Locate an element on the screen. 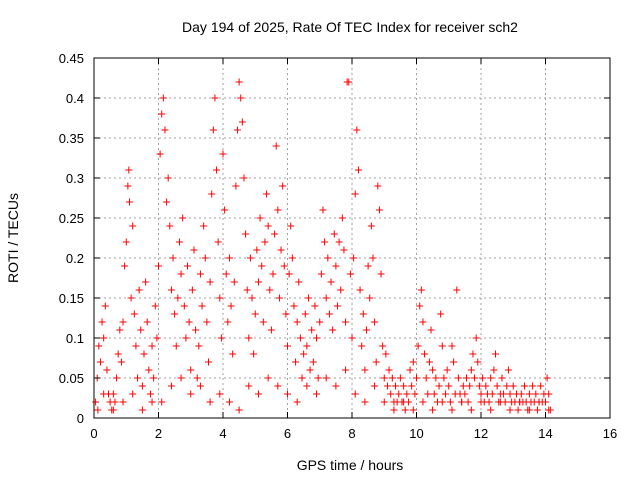 The height and width of the screenshot is (480, 640). x-tick-label: 14 is located at coordinates (545, 433).